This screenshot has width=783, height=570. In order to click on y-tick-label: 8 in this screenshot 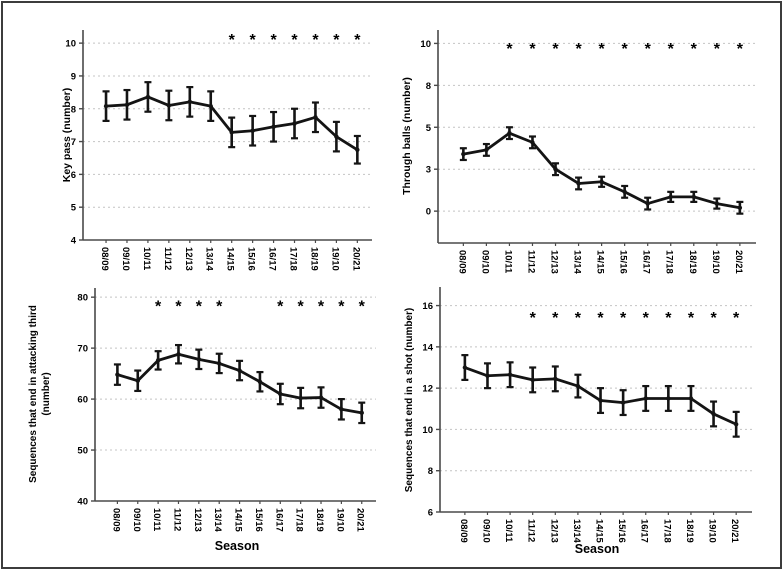, I will do `click(73, 109)`.